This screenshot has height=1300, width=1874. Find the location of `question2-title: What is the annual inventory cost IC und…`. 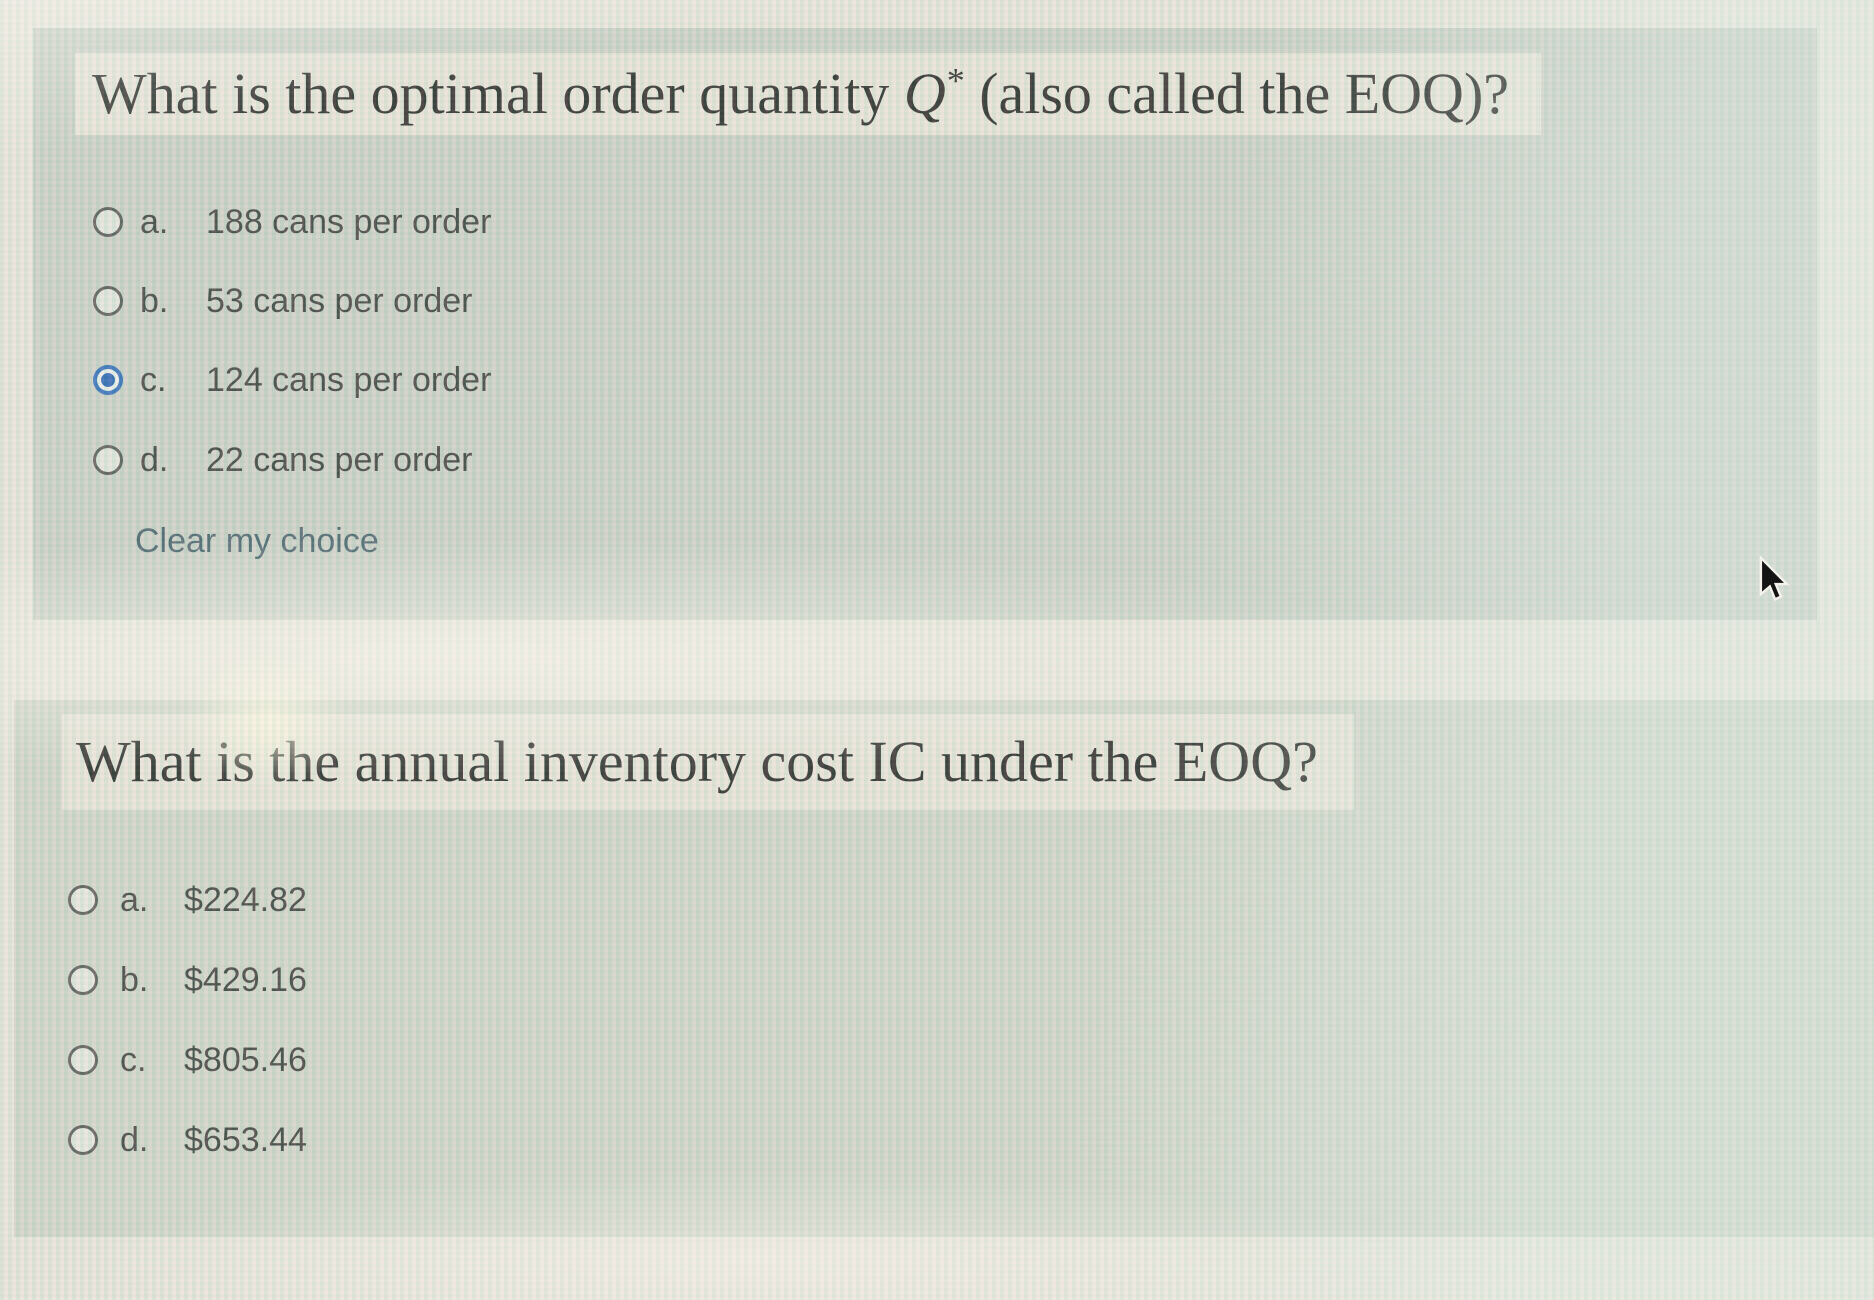

question2-title: What is the annual inventory cost IC und… is located at coordinates (708, 762).